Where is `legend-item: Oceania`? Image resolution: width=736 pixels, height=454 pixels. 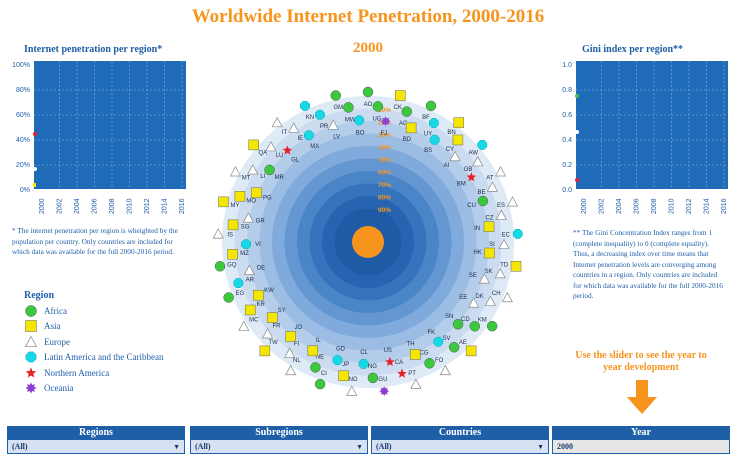
legend-item: Oceania is located at coordinates (93, 389).